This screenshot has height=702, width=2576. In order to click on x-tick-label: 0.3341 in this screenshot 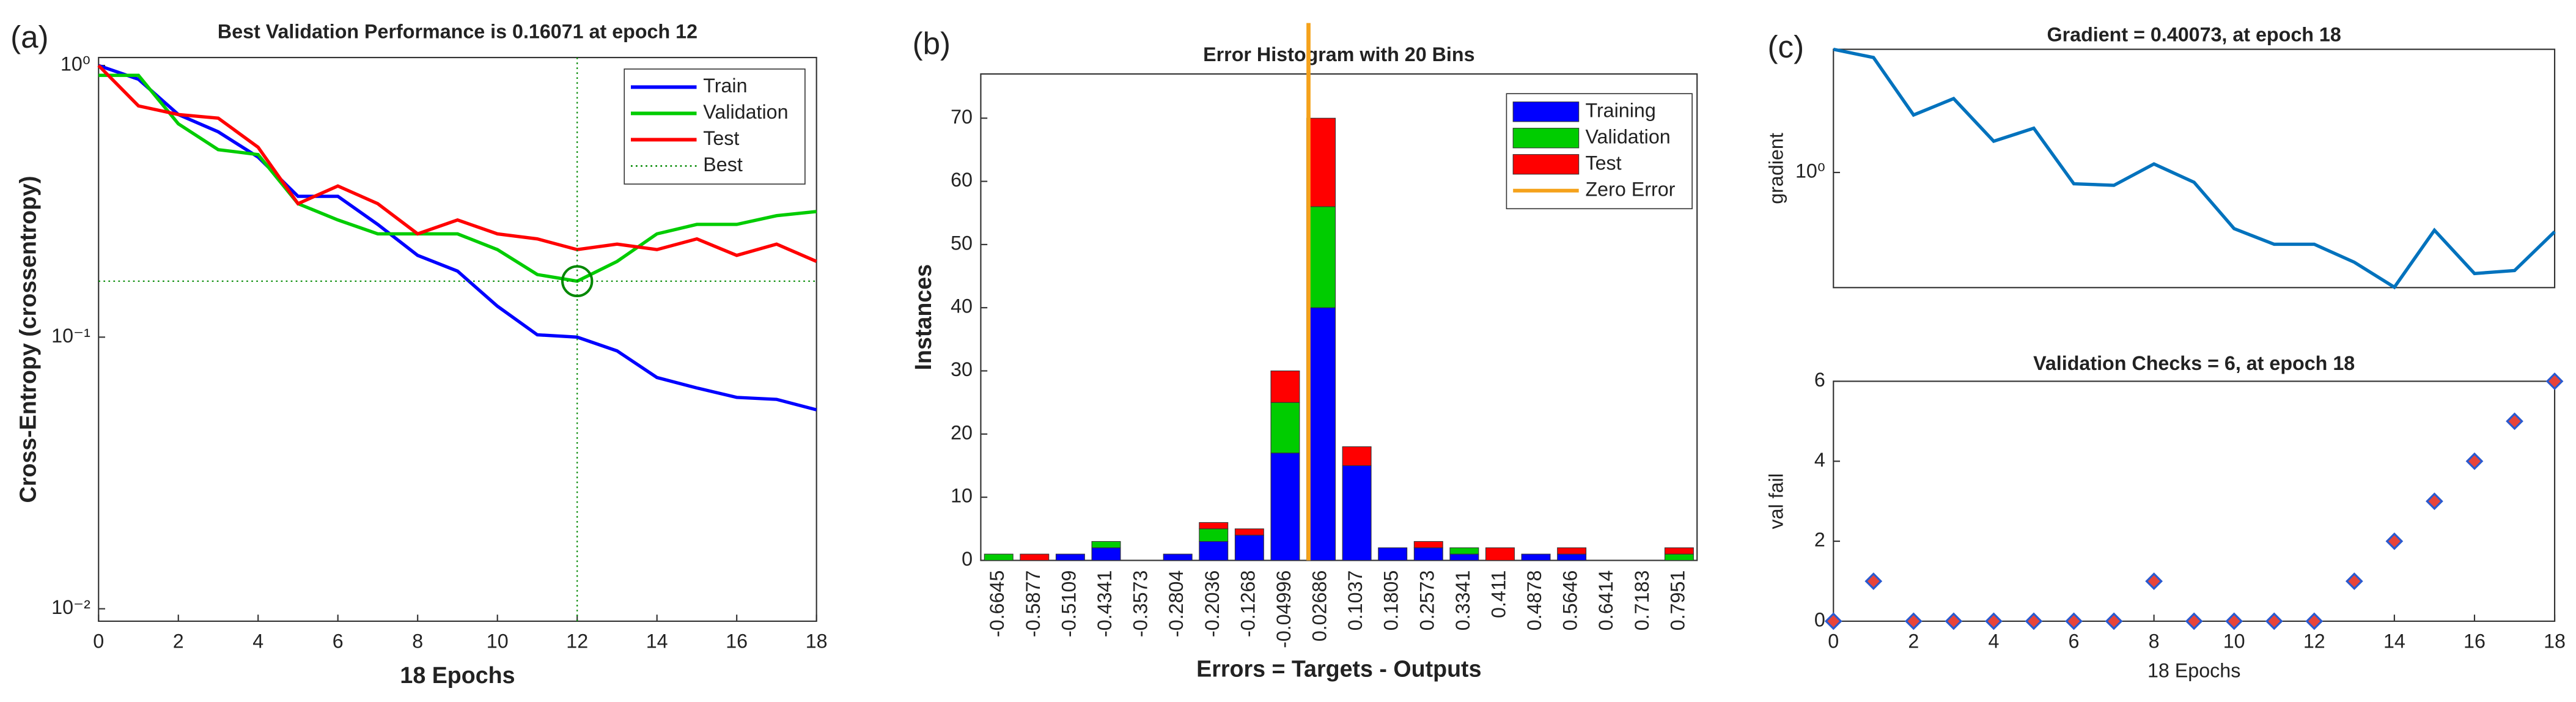, I will do `click(1463, 601)`.